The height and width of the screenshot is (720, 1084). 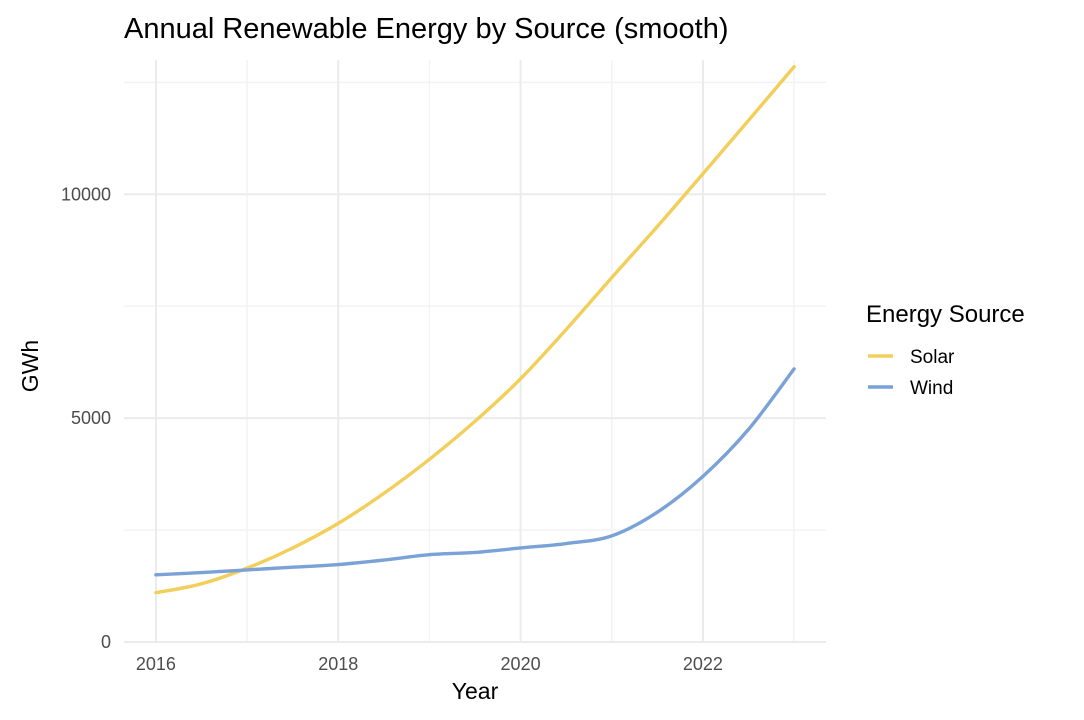 I want to click on legend-items: Solar Wind, so click(x=911, y=373).